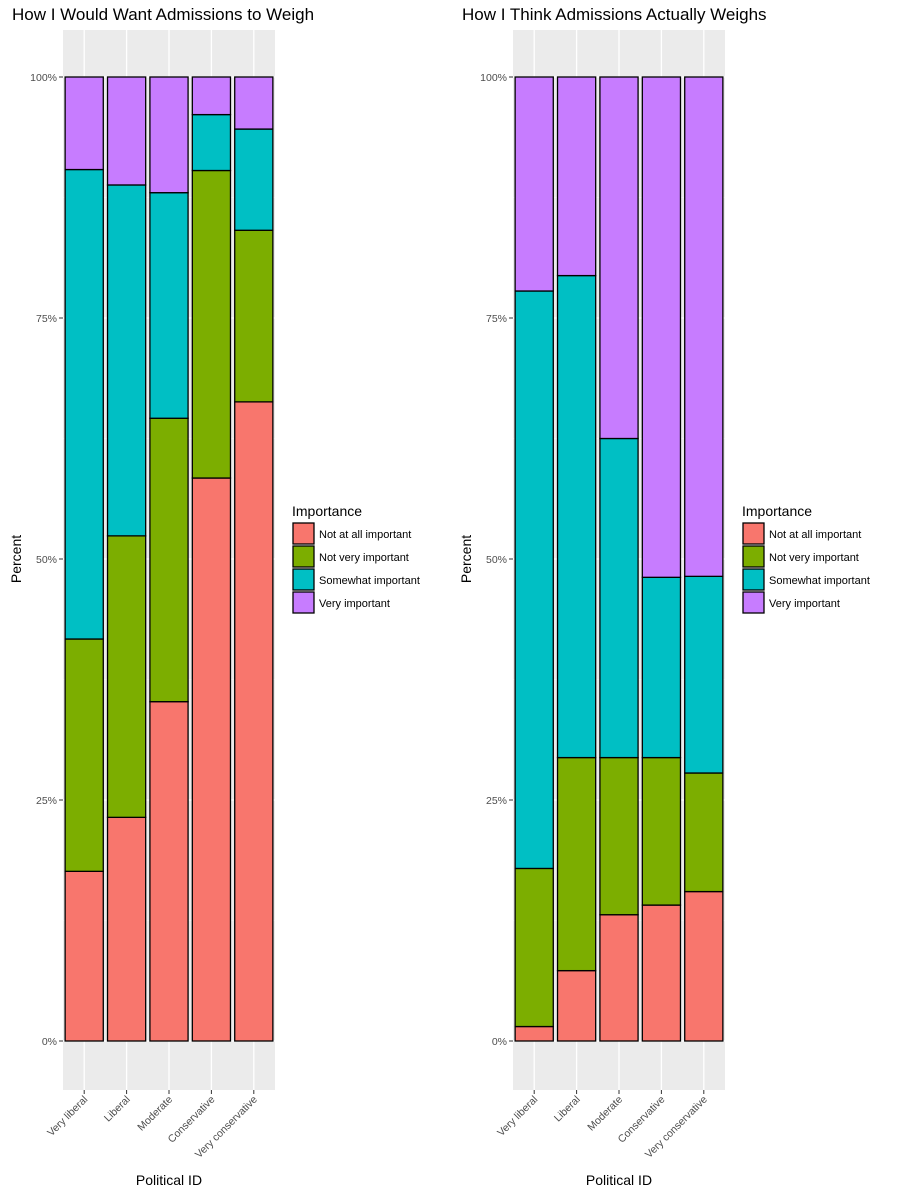  I want to click on chart-title: How I Think Admissions Actually Weighs, so click(614, 14).